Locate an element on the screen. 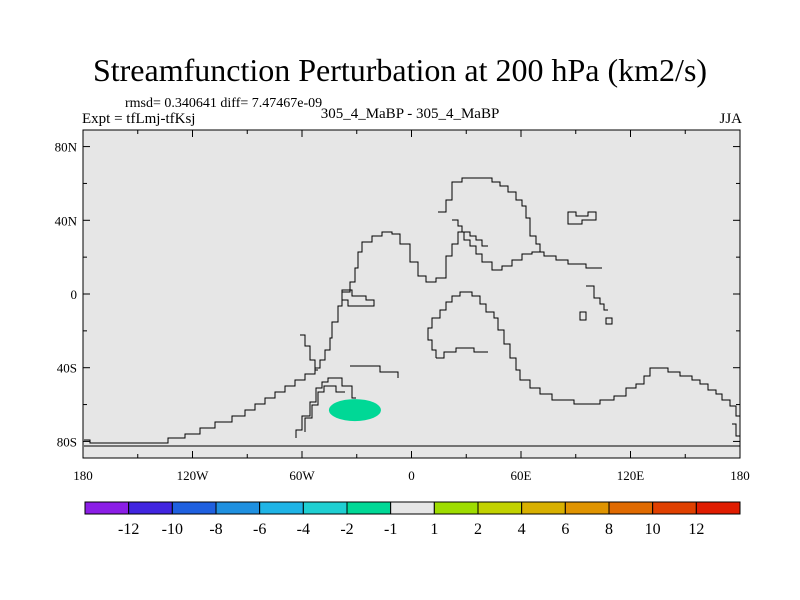 This screenshot has width=800, height=600. coastline-ridge-west is located at coordinates (309, 352).